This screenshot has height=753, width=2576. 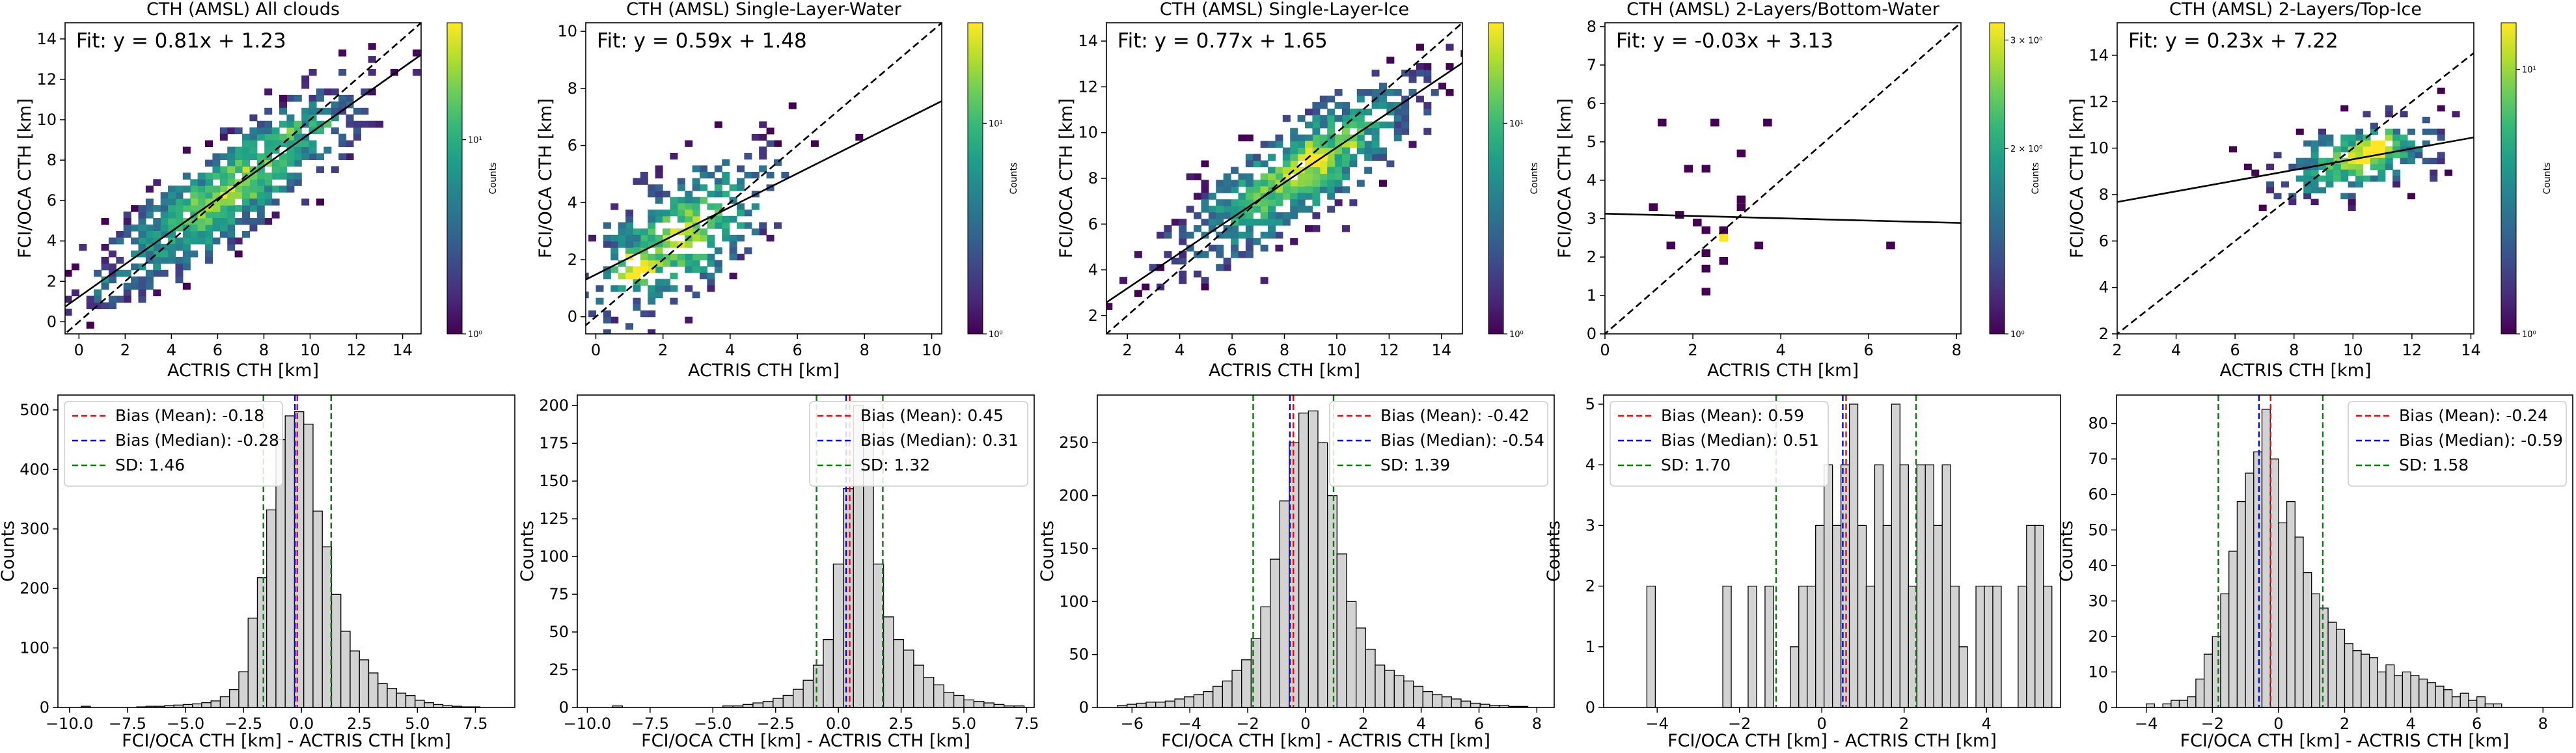 What do you see at coordinates (1537, 724) in the screenshot?
I see `x-tick-label: 8` at bounding box center [1537, 724].